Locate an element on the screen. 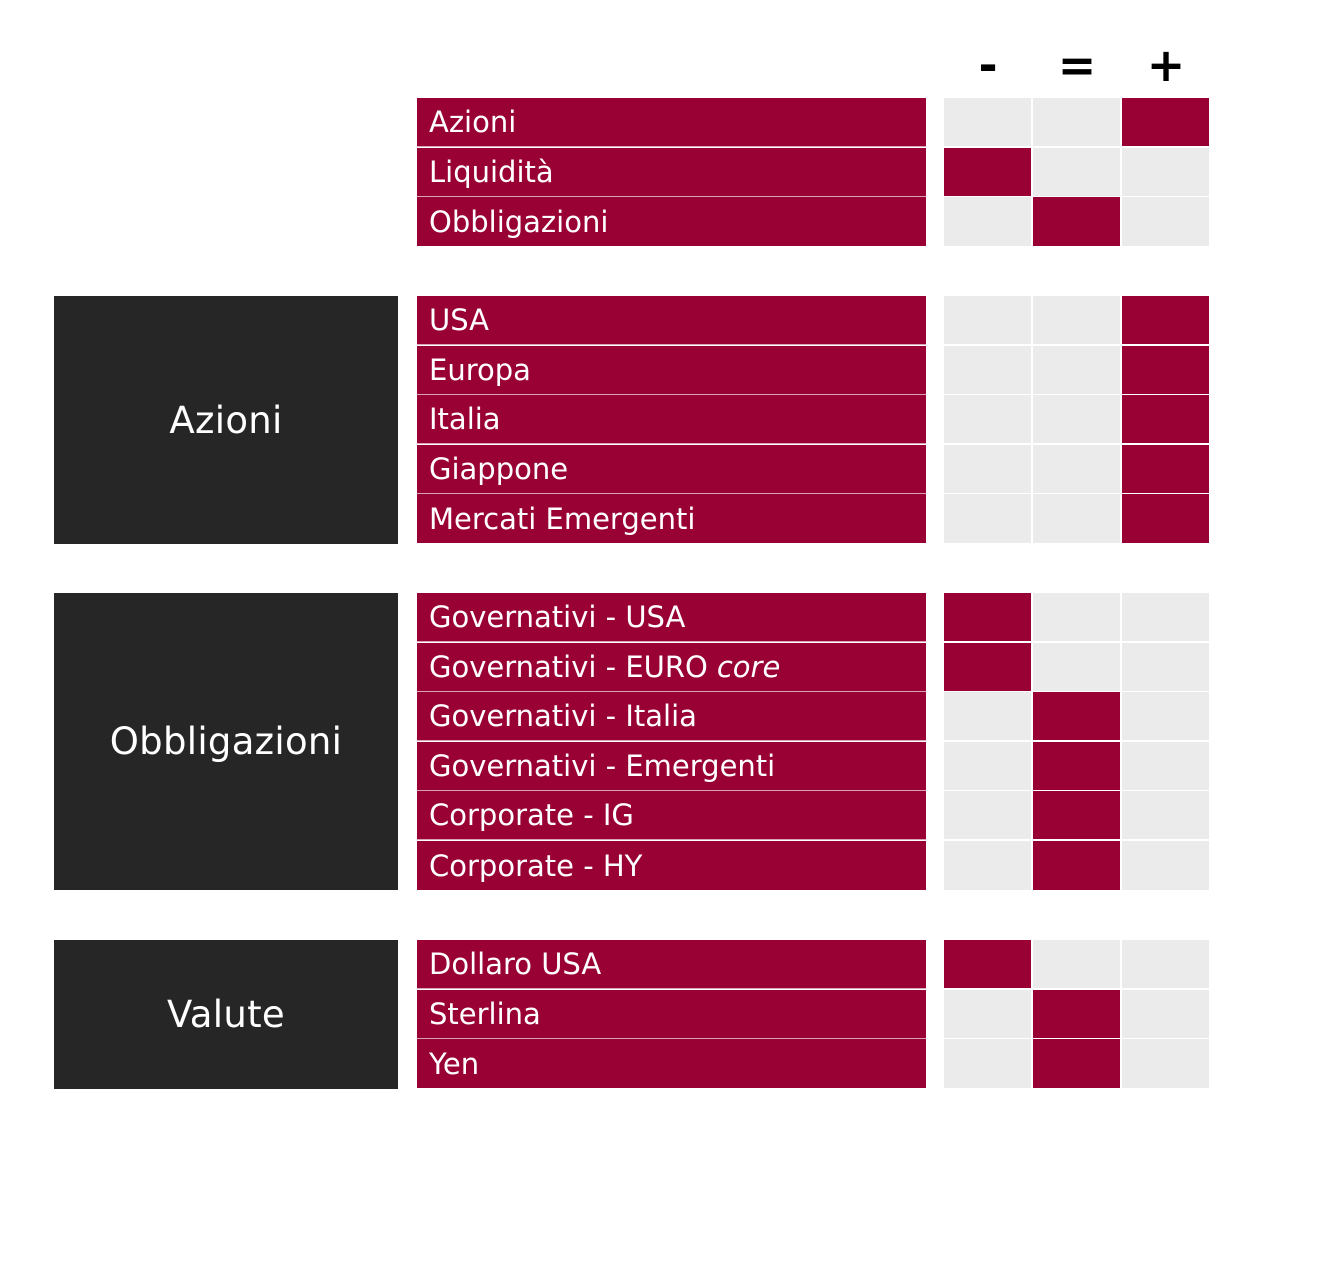 Image resolution: width=1319 pixels, height=1285 pixels. table-row: USA is located at coordinates (659, 320).